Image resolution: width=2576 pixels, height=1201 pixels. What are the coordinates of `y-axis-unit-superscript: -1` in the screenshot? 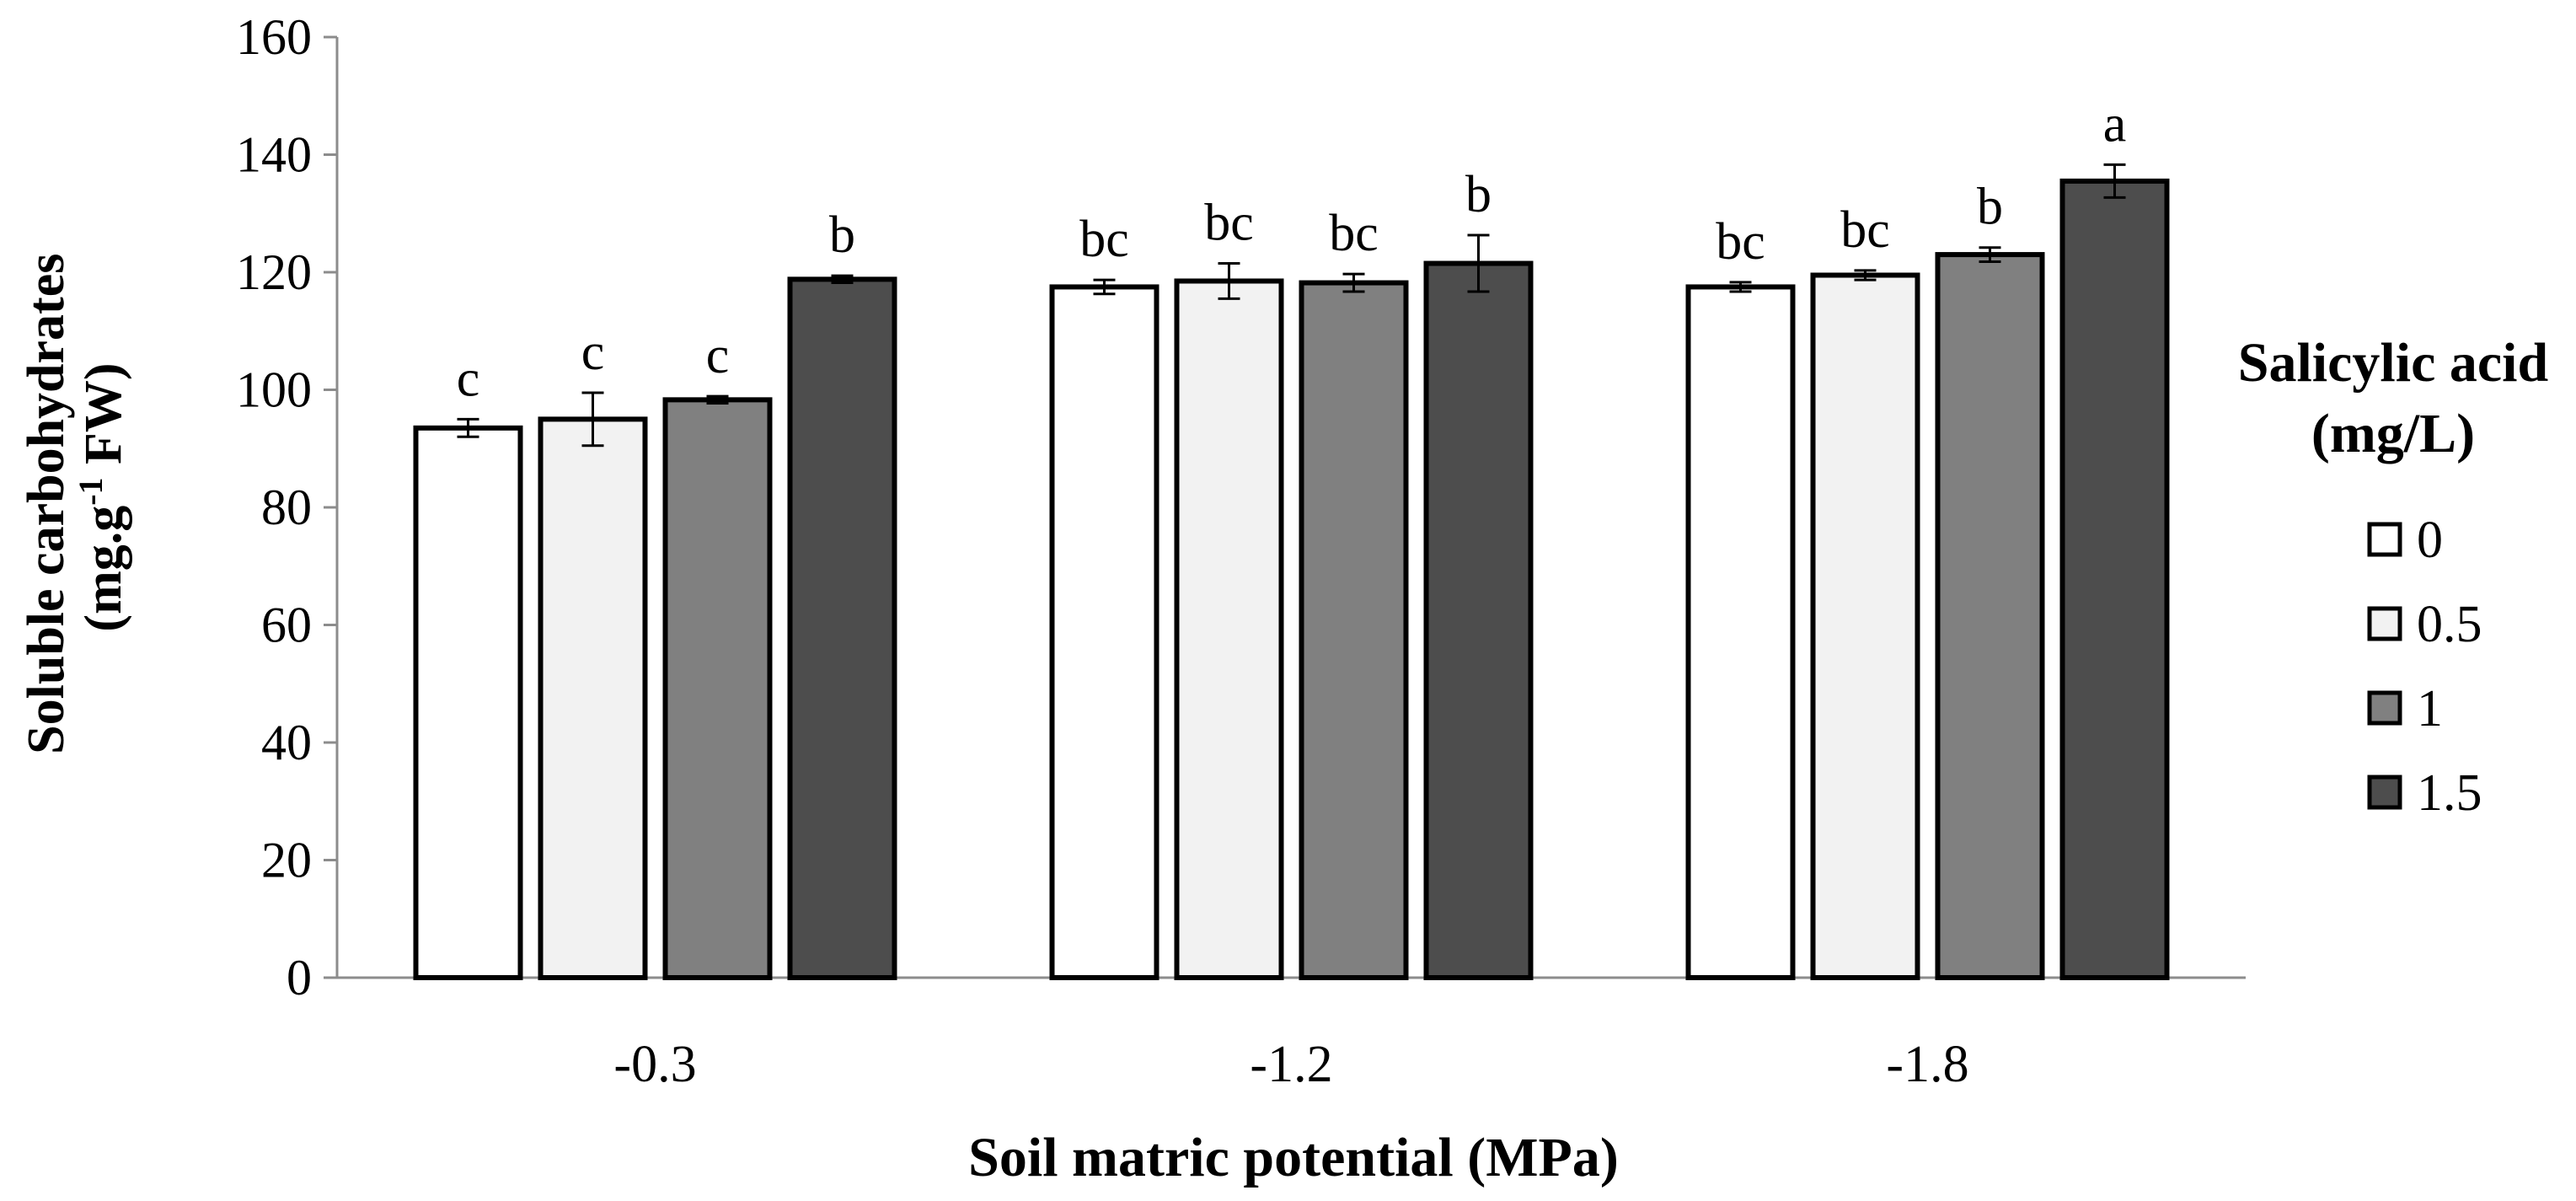 It's located at (91, 491).